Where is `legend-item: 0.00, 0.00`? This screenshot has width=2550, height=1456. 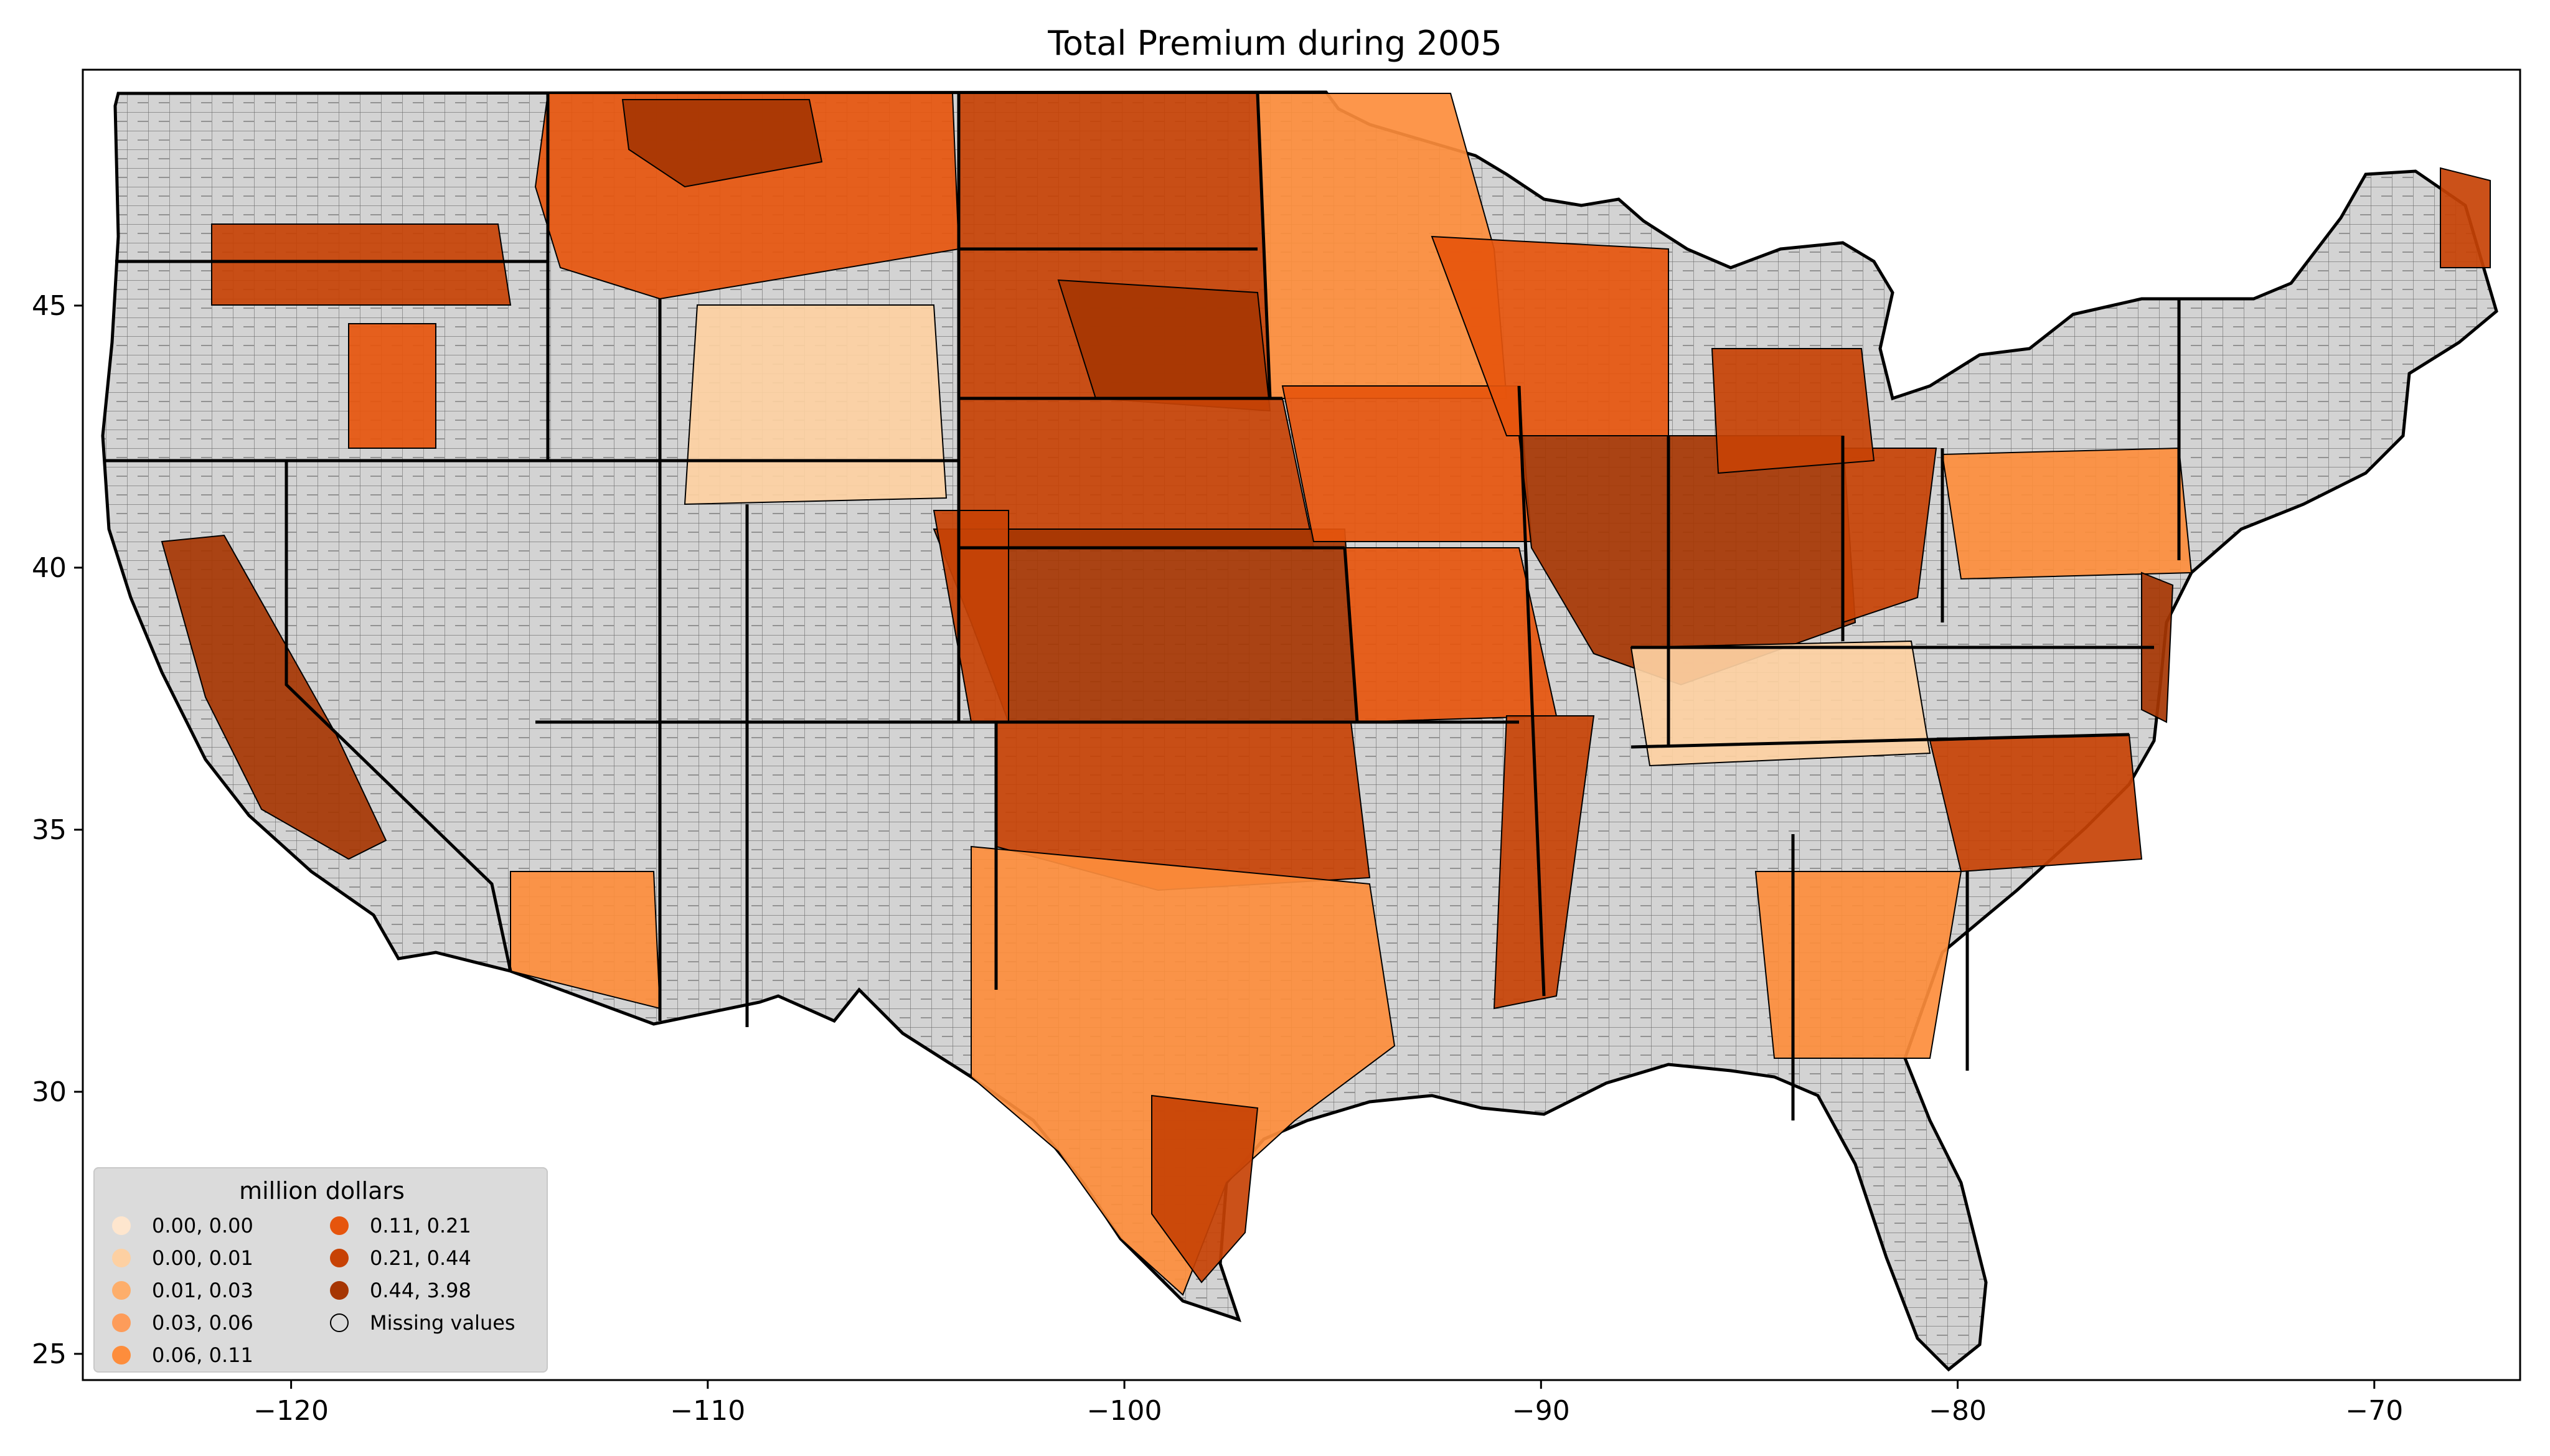 legend-item: 0.00, 0.00 is located at coordinates (182, 1225).